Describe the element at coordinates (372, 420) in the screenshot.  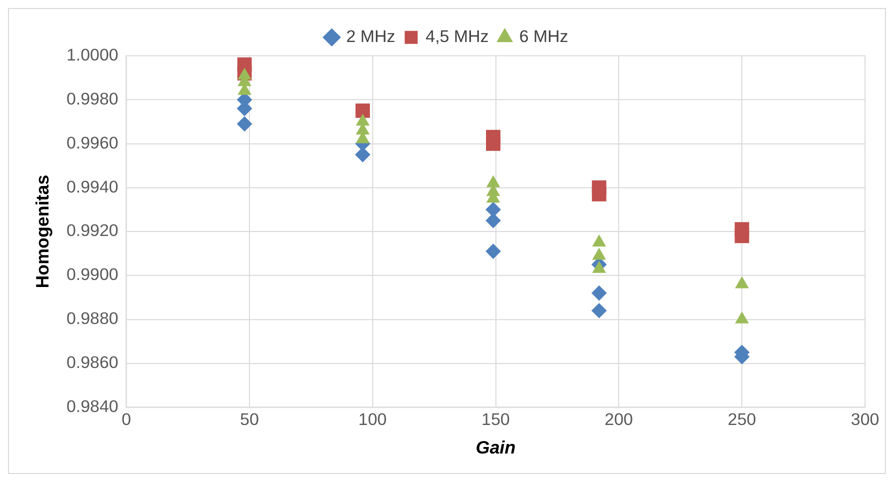
I see `x-tick-label: 100` at that location.